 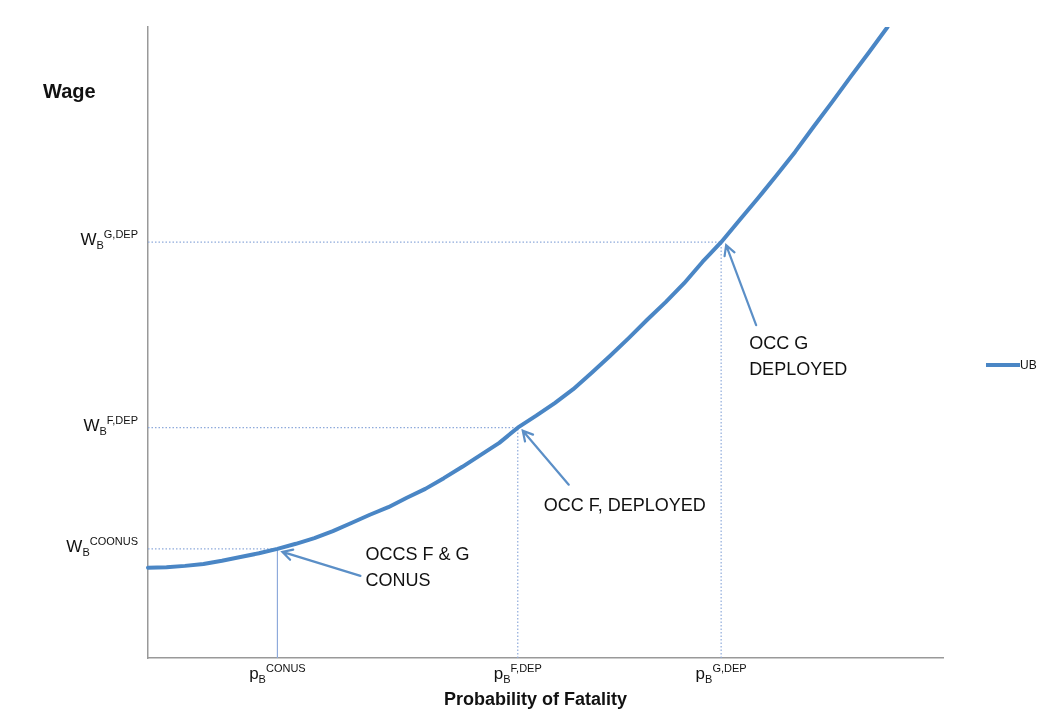 What do you see at coordinates (798, 357) in the screenshot?
I see `annotation: OCC G DEPLOYED` at bounding box center [798, 357].